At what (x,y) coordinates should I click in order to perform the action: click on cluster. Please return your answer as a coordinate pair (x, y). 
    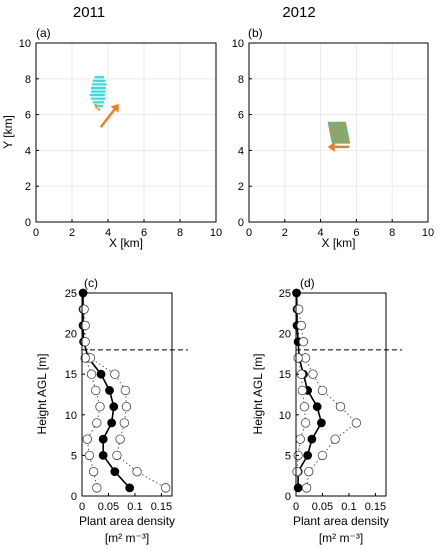
    Looking at the image, I should click on (339, 132).